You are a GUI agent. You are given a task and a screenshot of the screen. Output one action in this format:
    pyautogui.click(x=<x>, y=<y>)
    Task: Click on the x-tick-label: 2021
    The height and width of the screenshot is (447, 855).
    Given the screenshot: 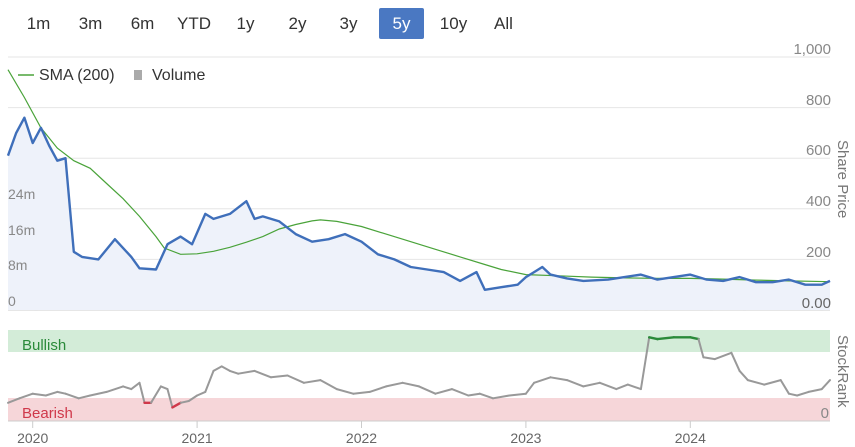 What is the action you would take?
    pyautogui.click(x=197, y=438)
    